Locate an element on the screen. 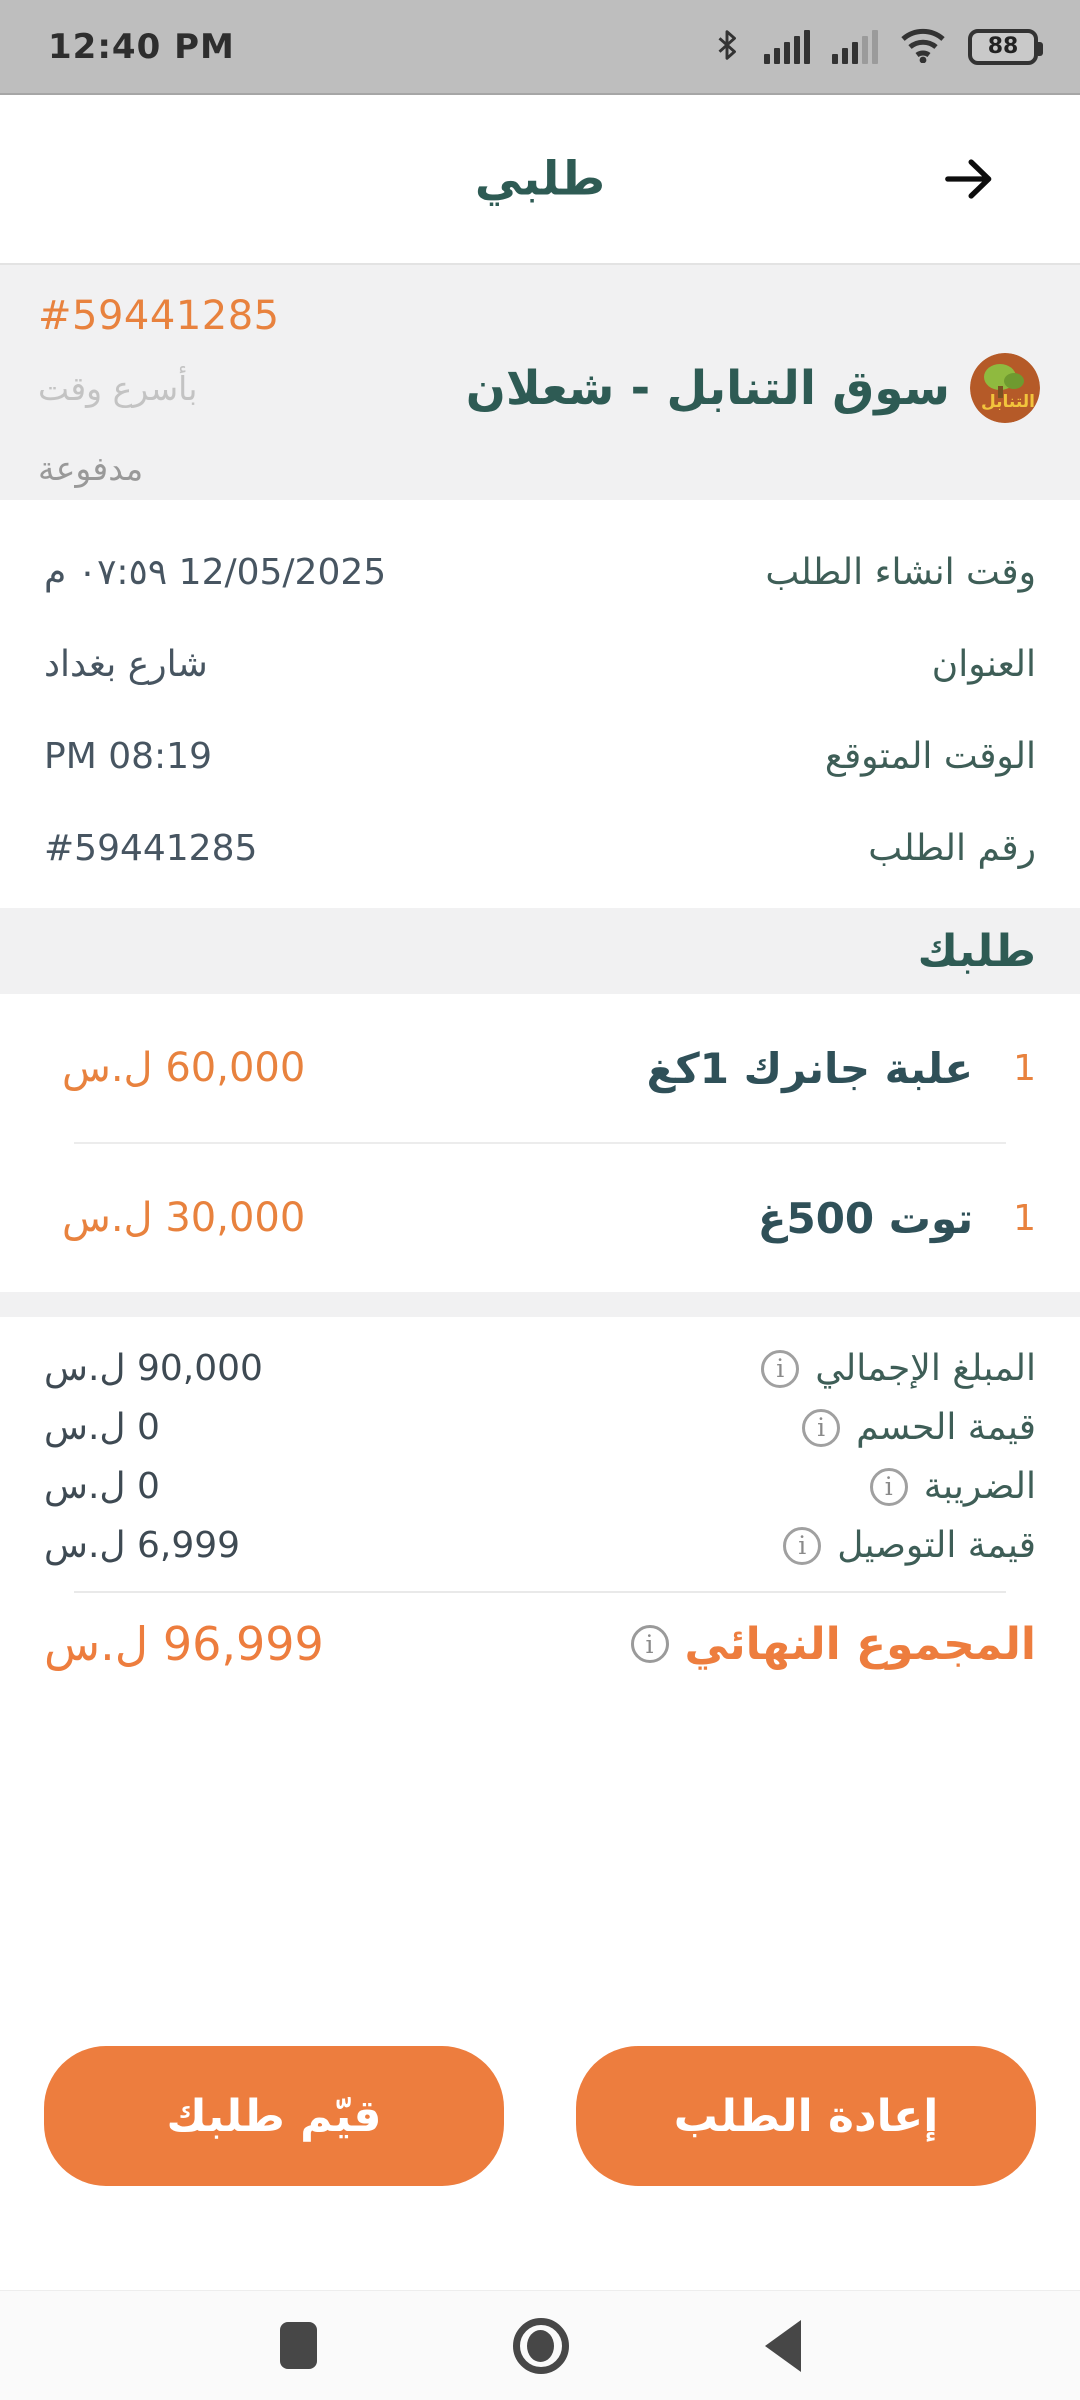 Image resolution: width=1080 pixels, height=2400 pixels. total-label: قيمة الحسم is located at coordinates (946, 1427).